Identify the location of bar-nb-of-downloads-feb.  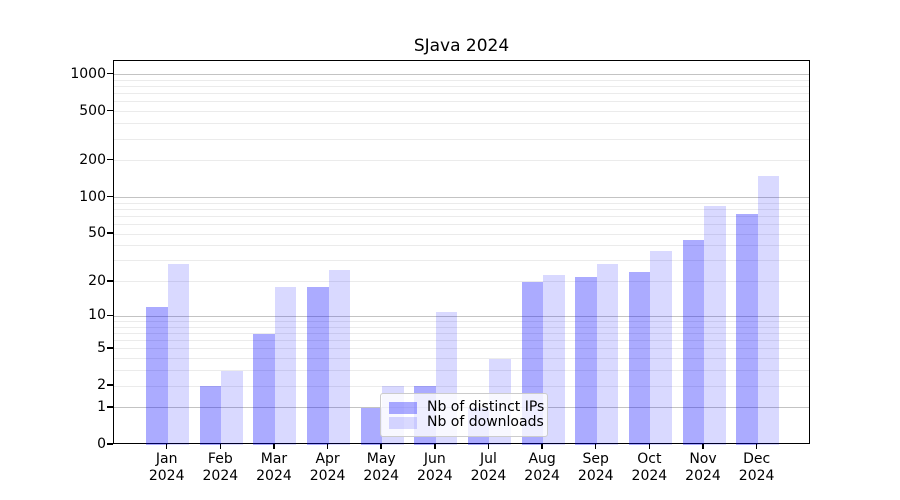
(232, 407).